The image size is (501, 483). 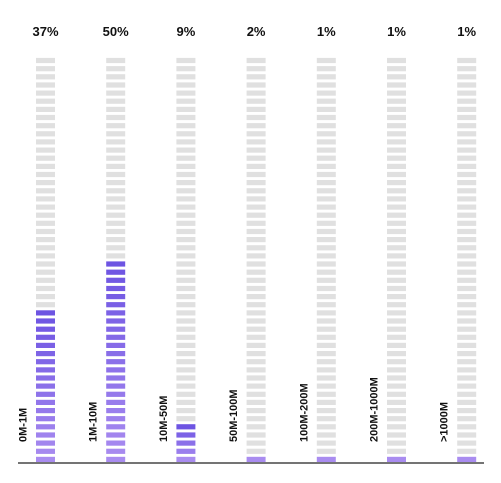 What do you see at coordinates (256, 31) in the screenshot?
I see `value-label: 2%` at bounding box center [256, 31].